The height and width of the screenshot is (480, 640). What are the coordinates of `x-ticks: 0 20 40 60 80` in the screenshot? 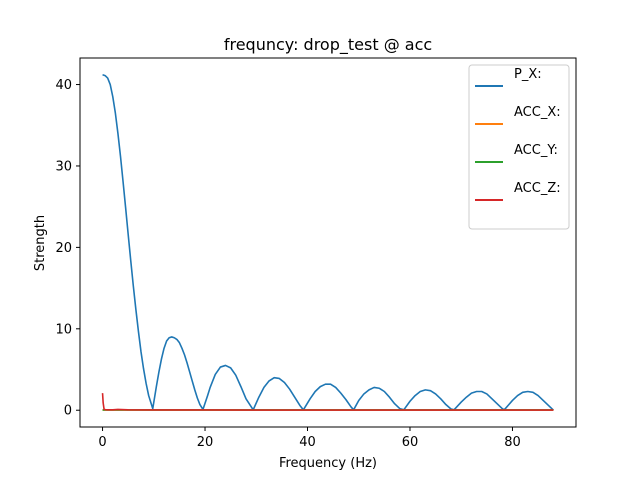 It's located at (309, 438).